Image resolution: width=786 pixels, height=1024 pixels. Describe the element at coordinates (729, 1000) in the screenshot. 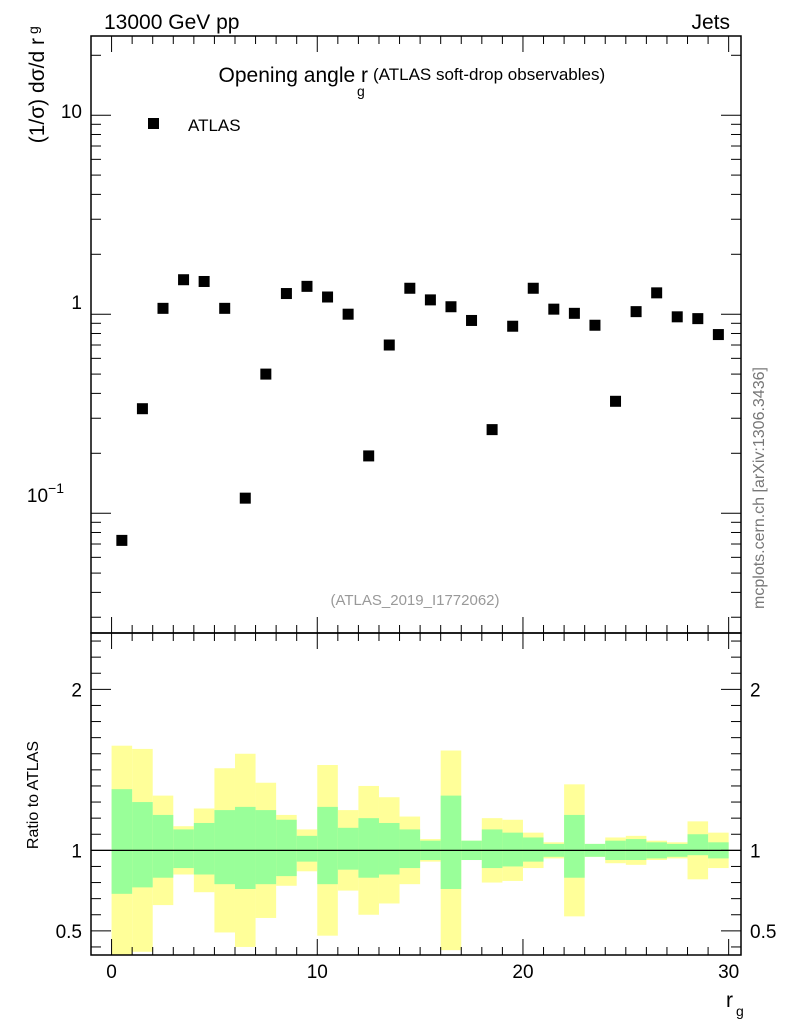

I see `xlabel-main: r` at that location.